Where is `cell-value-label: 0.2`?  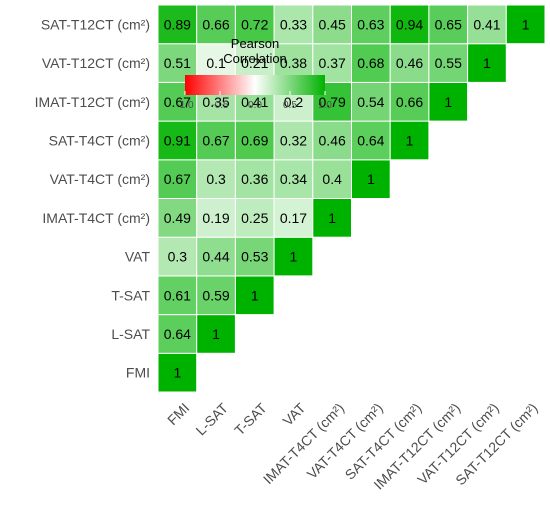 cell-value-label: 0.2 is located at coordinates (294, 102).